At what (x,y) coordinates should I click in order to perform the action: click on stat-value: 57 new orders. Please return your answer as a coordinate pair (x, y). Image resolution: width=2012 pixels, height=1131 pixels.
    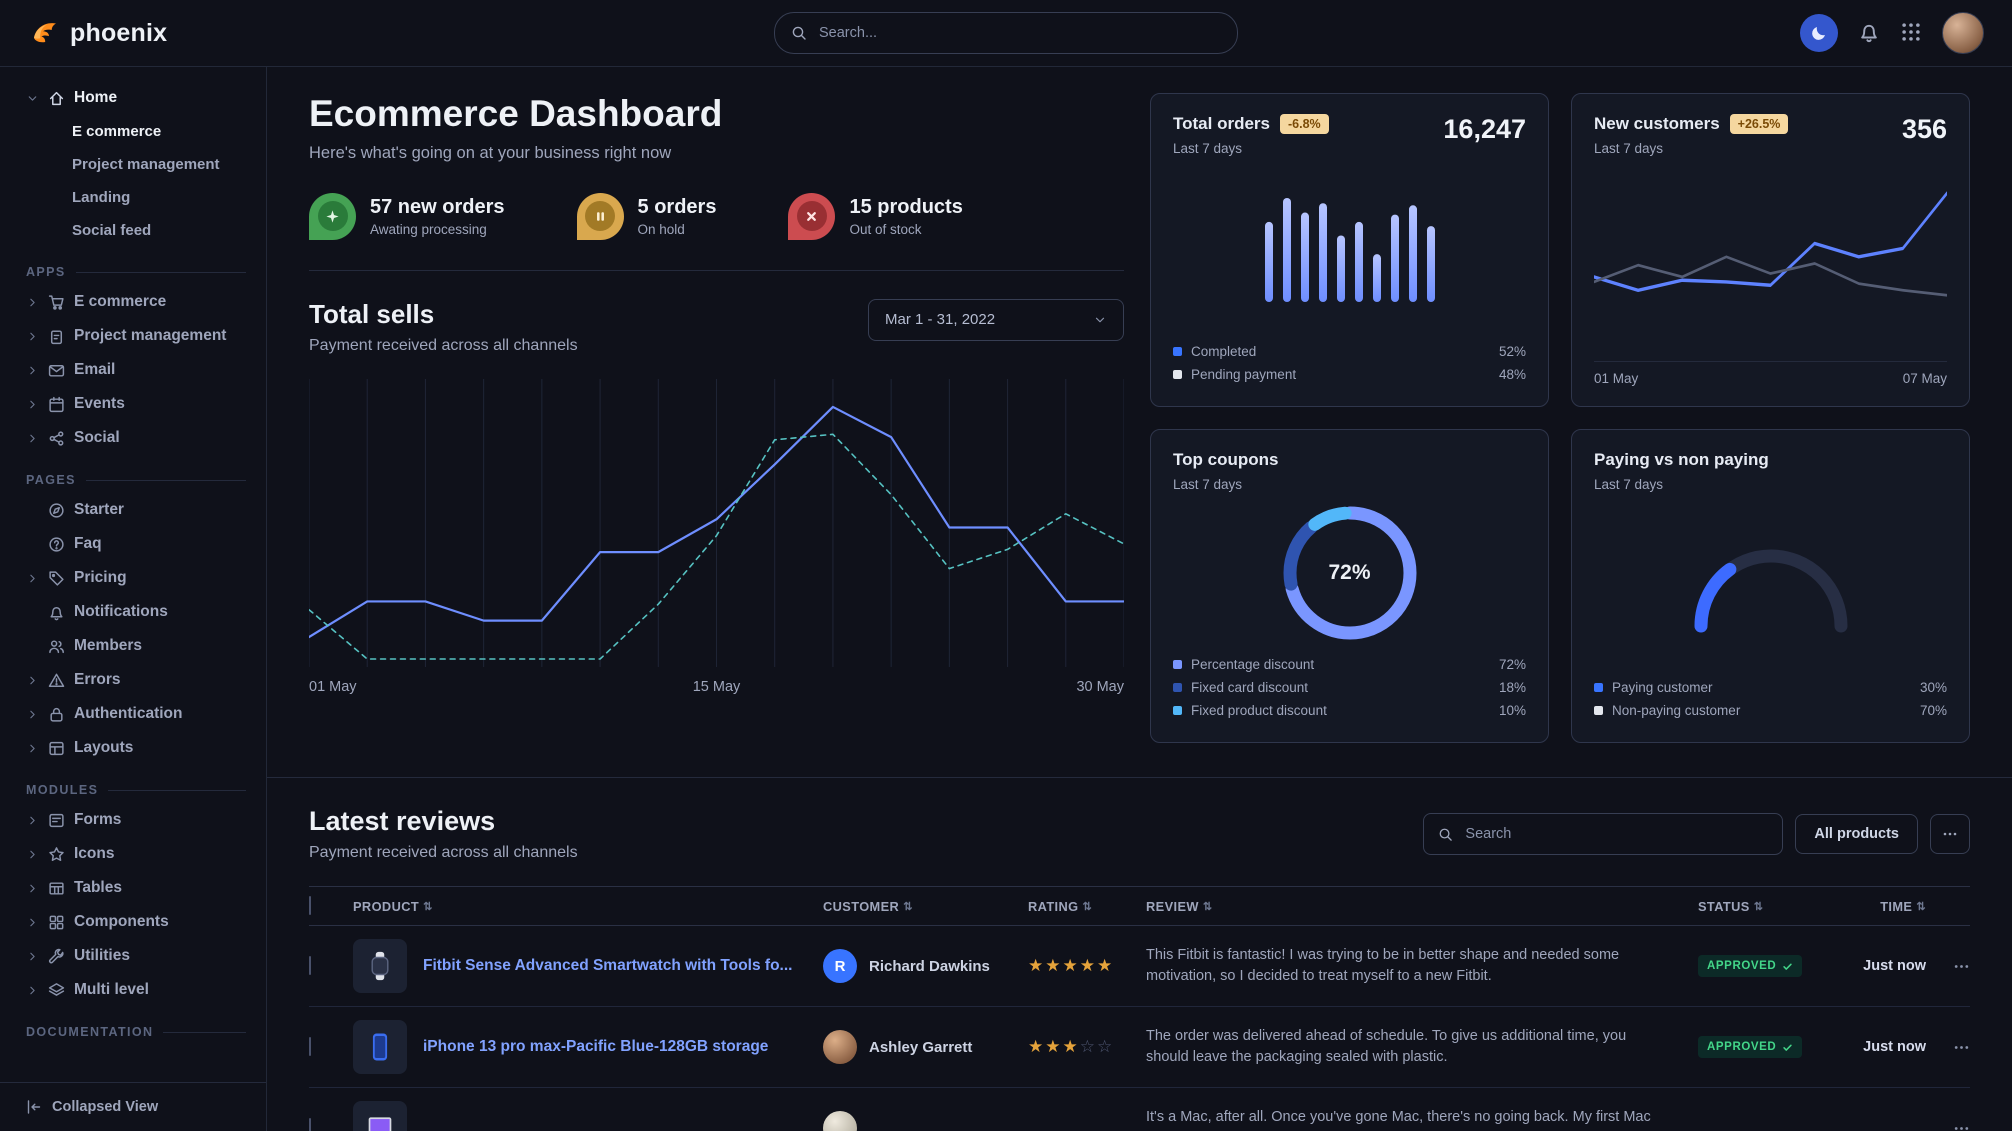
    Looking at the image, I should click on (437, 207).